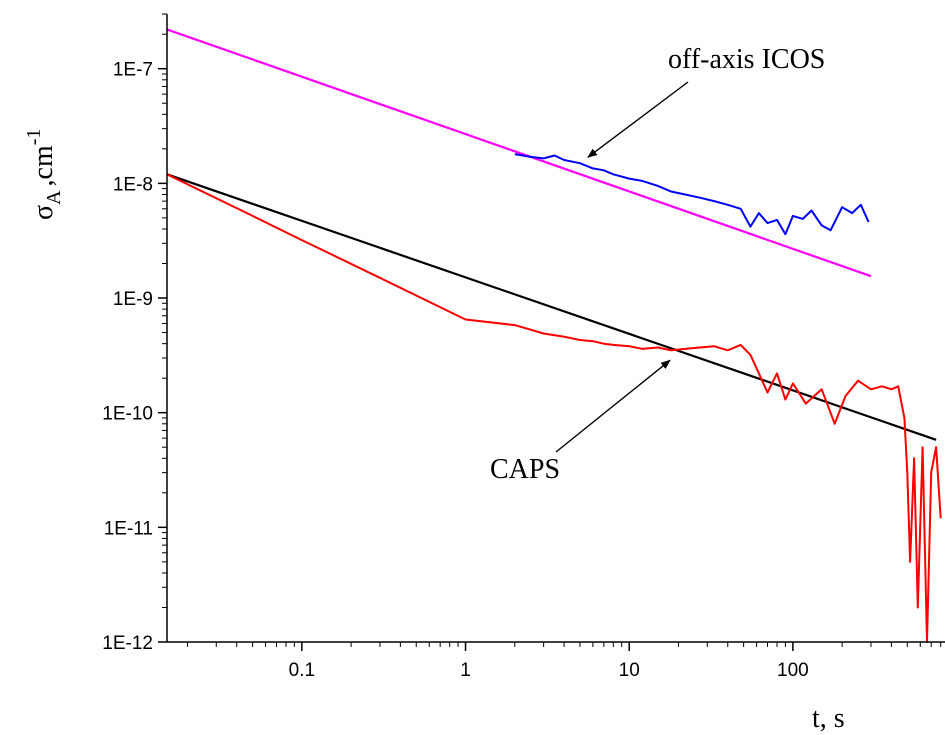 The image size is (945, 735). I want to click on y-tick-label: 1E-10, so click(127, 414).